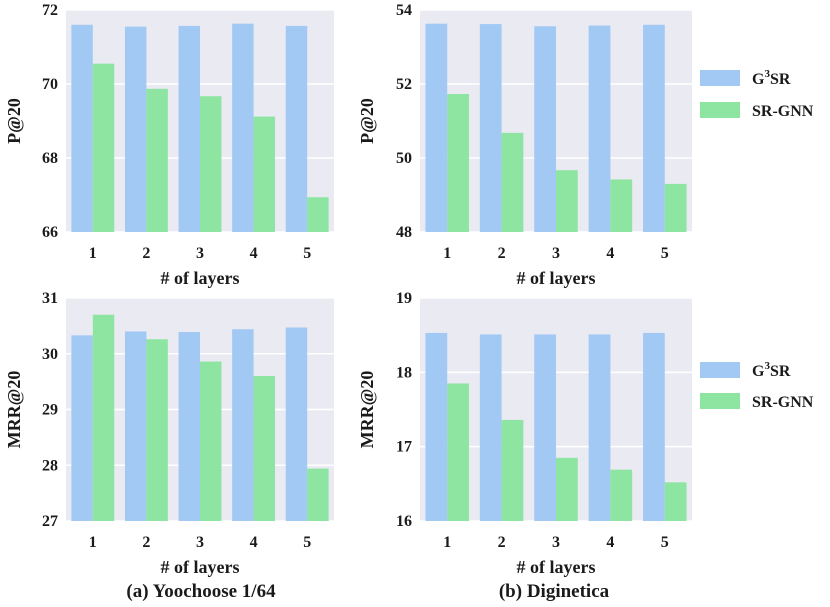  I want to click on y-tick-label: 72, so click(50, 10).